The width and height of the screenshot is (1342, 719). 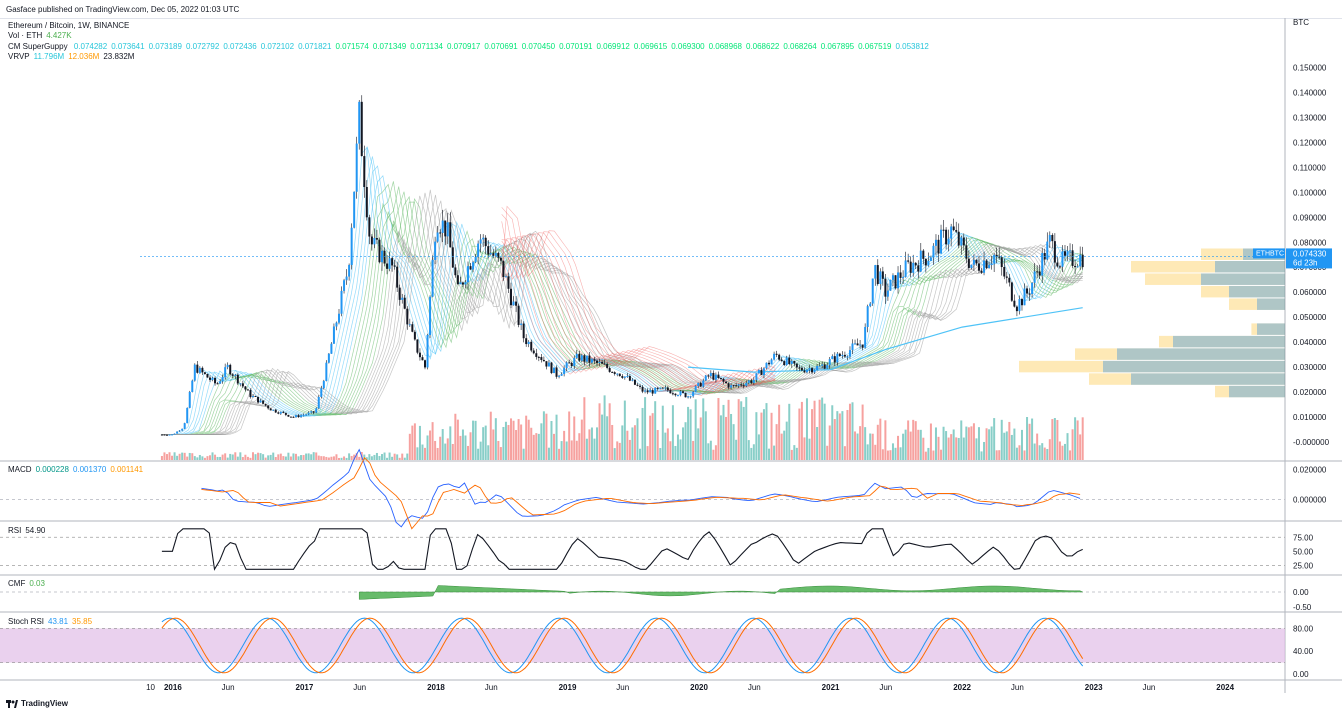 I want to click on guppy-value: 0.073641, so click(x=128, y=46).